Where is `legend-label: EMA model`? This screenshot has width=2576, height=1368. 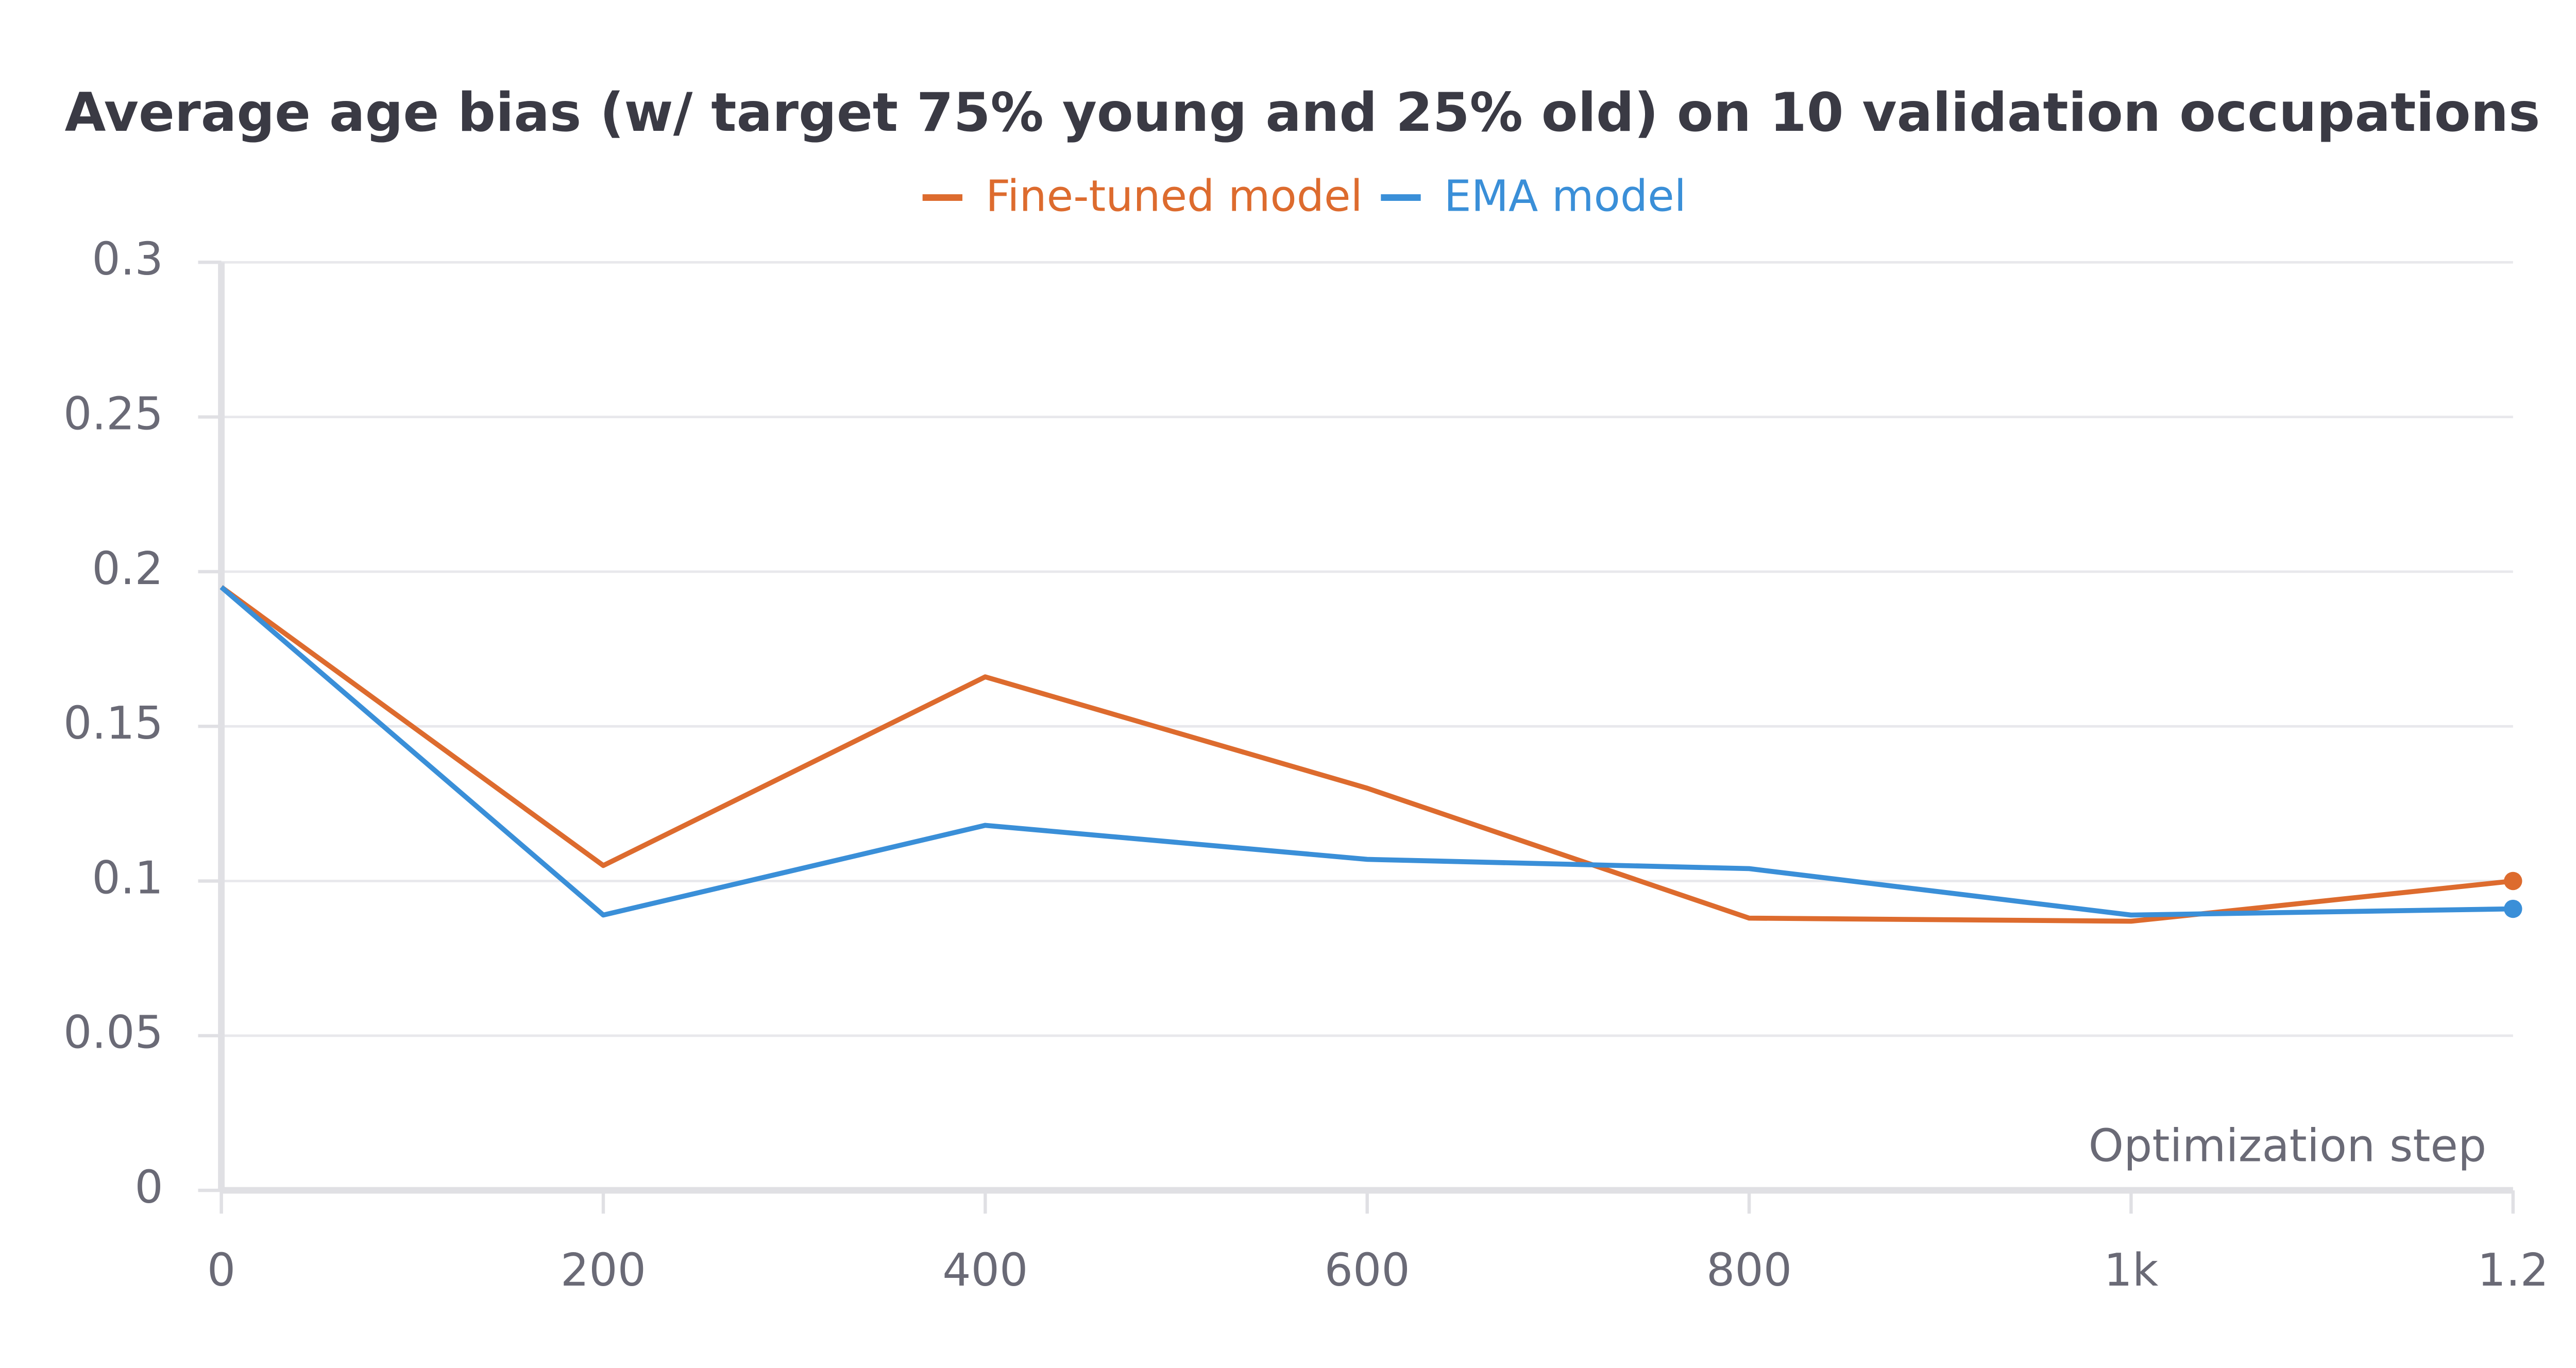 legend-label: EMA model is located at coordinates (1565, 196).